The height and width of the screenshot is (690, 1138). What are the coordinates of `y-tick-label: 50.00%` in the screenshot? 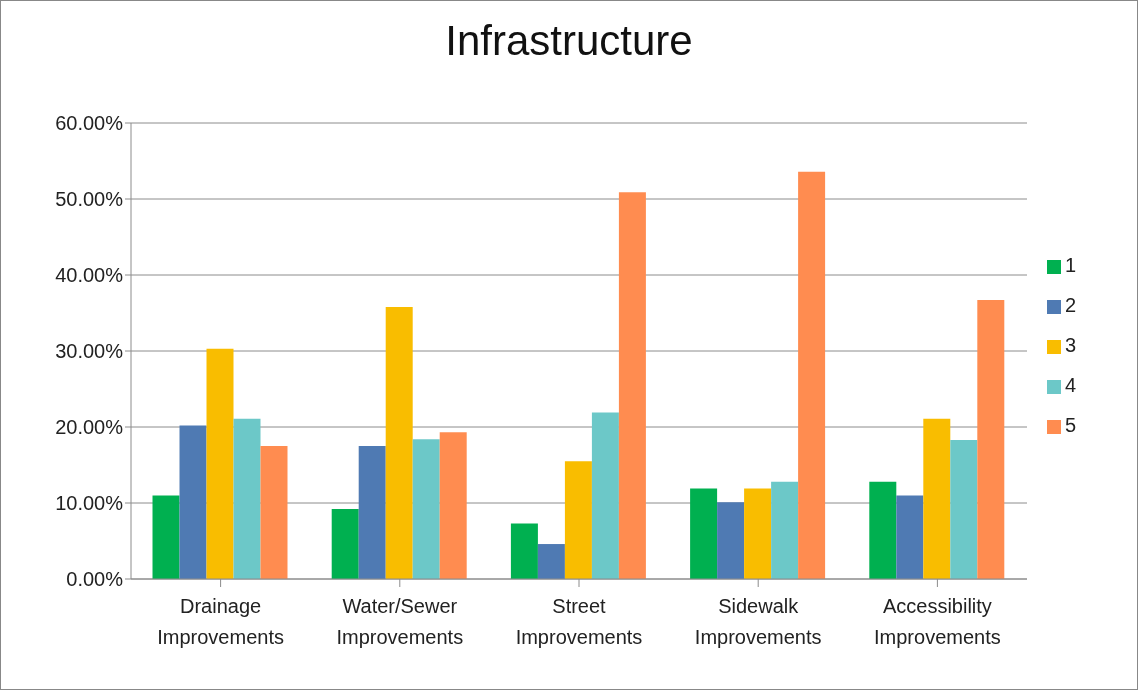 It's located at (89, 199).